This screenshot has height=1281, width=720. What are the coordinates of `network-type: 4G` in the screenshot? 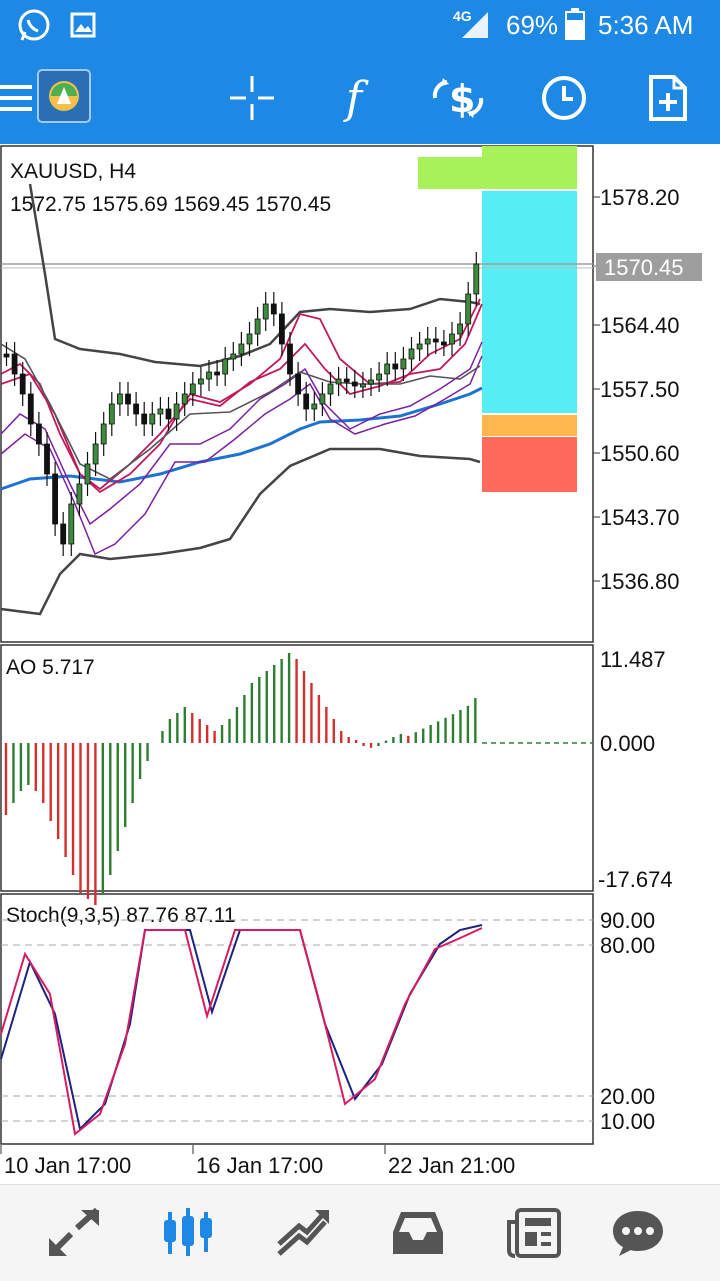 It's located at (462, 16).